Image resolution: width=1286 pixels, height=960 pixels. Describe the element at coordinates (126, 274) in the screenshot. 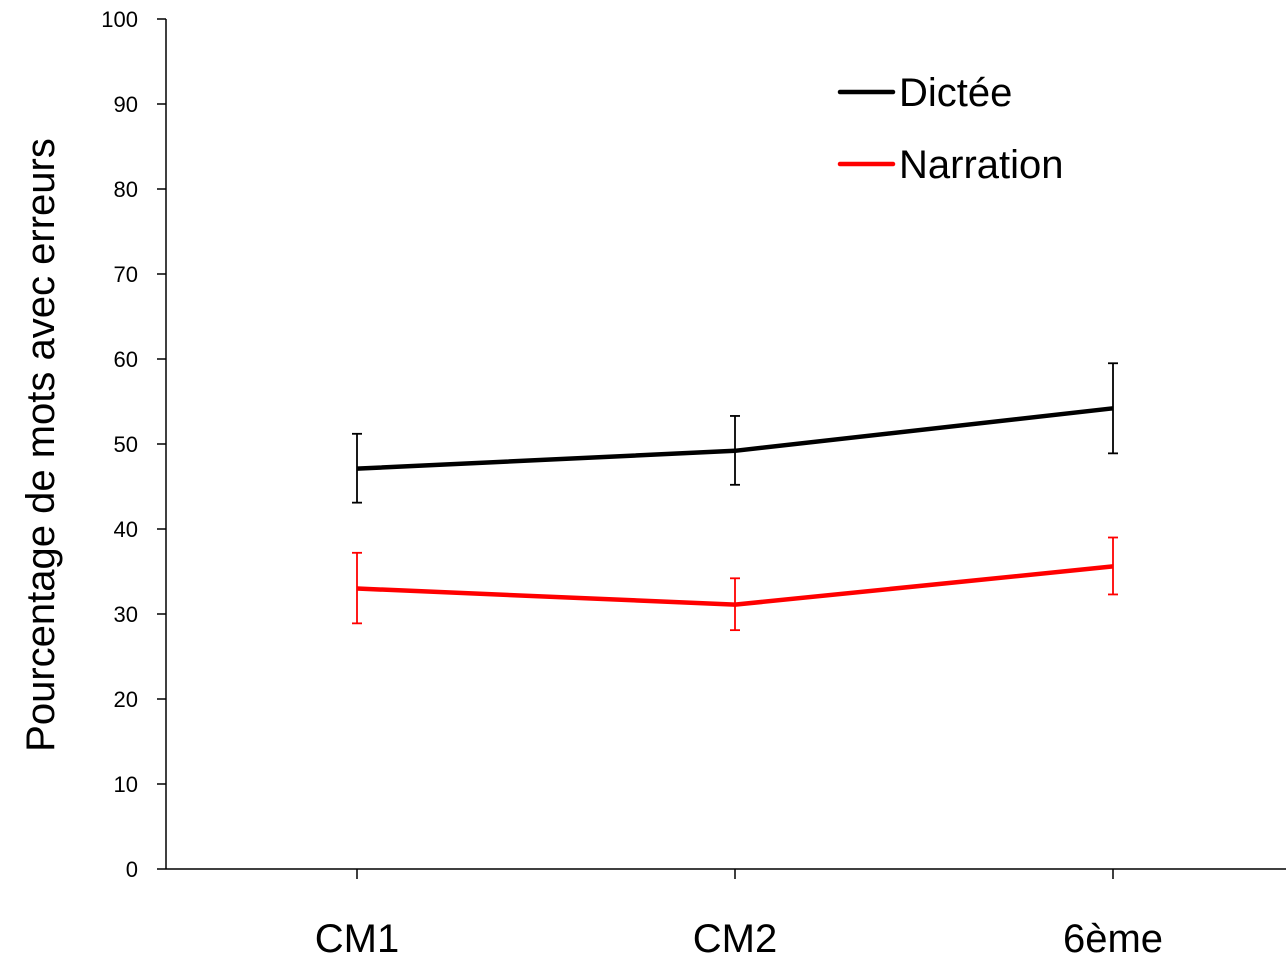

I see `y-tick-label: 70` at that location.